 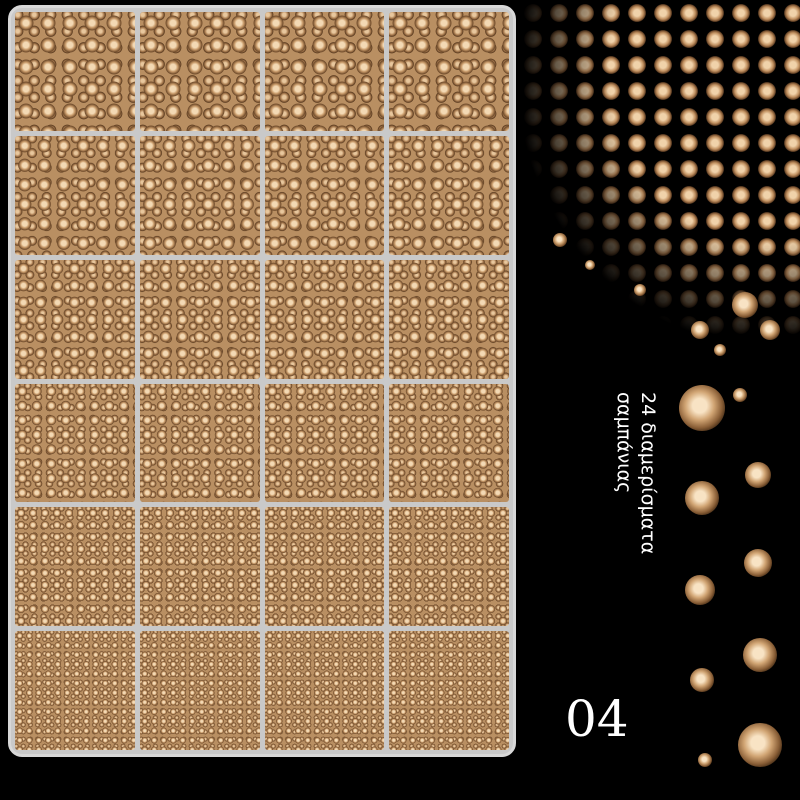 I want to click on caption: 24 διαμερίσματα σαμπάνιας, so click(x=636, y=473).